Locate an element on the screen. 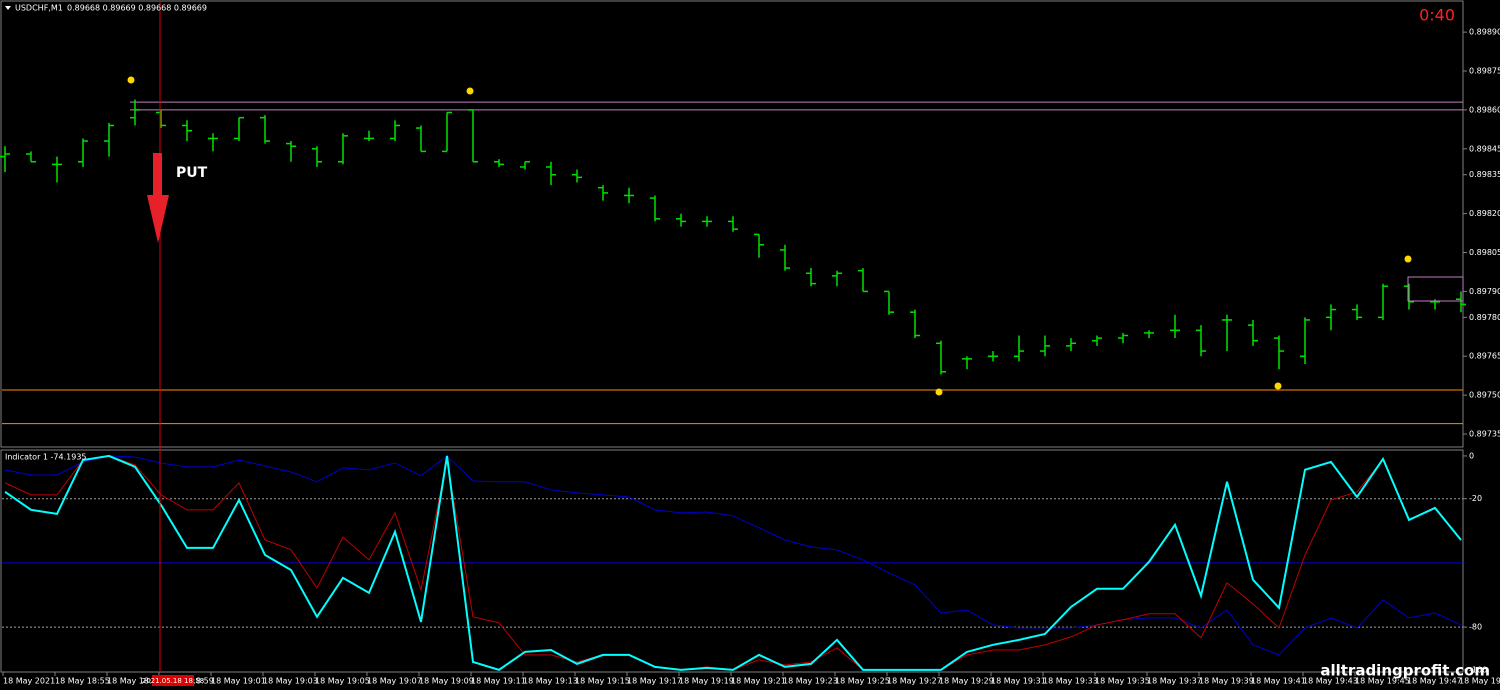  y-tick-label: 0.89860 is located at coordinates (1484, 109).